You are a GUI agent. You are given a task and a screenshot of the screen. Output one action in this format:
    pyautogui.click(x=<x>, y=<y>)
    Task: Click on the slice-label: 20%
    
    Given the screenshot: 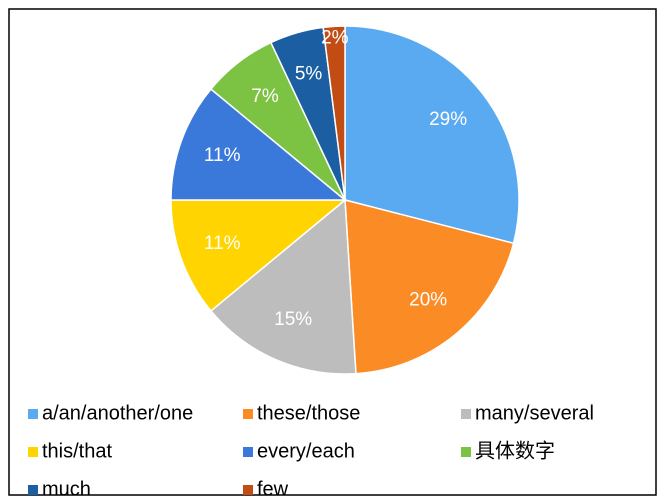 What is the action you would take?
    pyautogui.click(x=428, y=300)
    